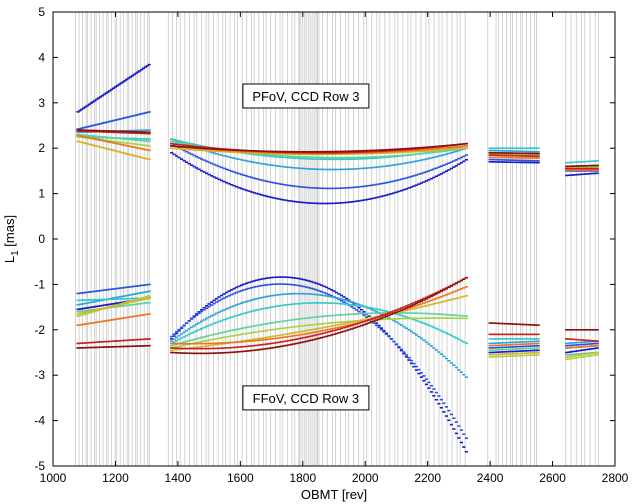 The image size is (639, 504). What do you see at coordinates (115, 478) in the screenshot?
I see `x-tick-label: 1200` at bounding box center [115, 478].